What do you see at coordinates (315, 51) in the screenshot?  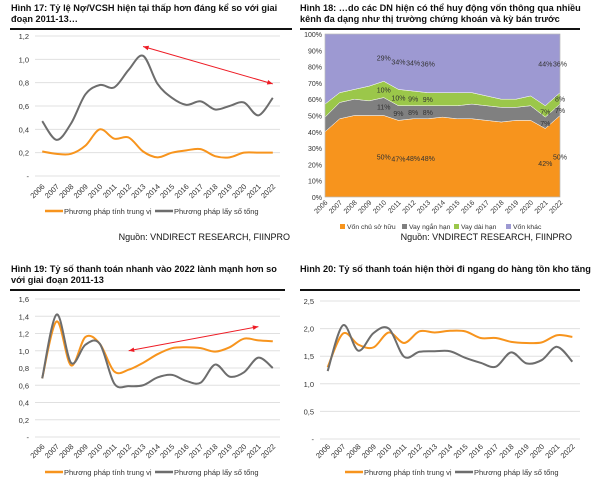 I see `y-tick-label: 90%` at bounding box center [315, 51].